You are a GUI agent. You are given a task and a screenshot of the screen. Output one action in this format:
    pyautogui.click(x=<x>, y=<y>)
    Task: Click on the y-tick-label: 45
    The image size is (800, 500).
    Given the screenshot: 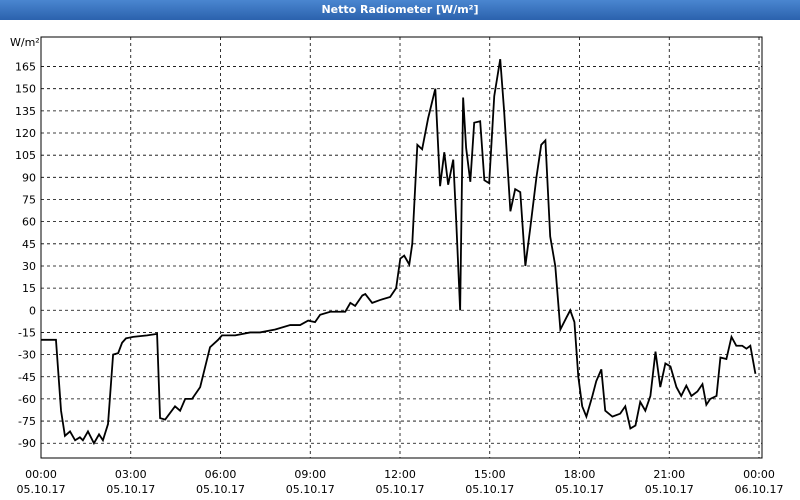 What is the action you would take?
    pyautogui.click(x=29, y=244)
    